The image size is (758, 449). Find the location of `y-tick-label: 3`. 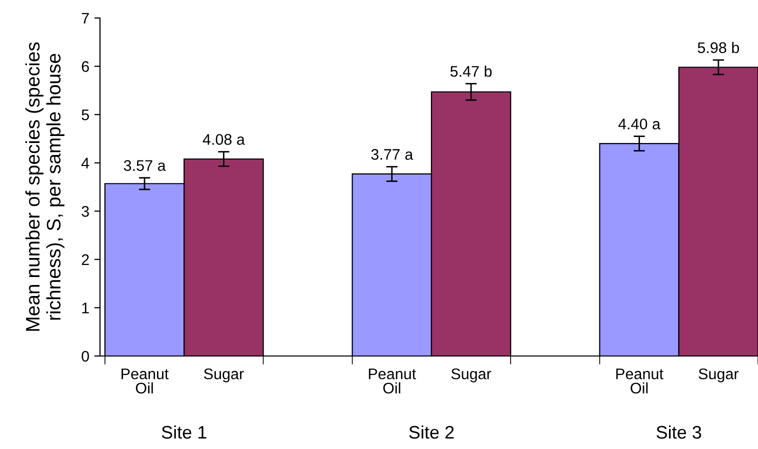

y-tick-label: 3 is located at coordinates (85, 211).